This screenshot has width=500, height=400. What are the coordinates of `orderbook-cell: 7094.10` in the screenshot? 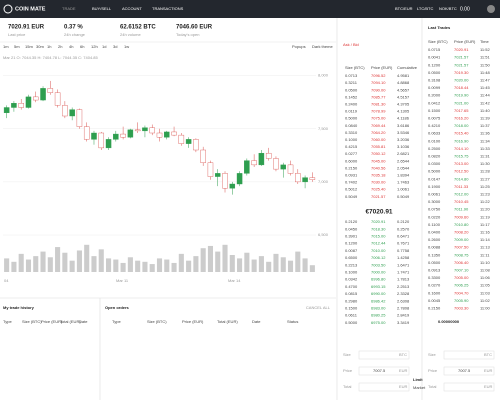 It's located at (378, 82).